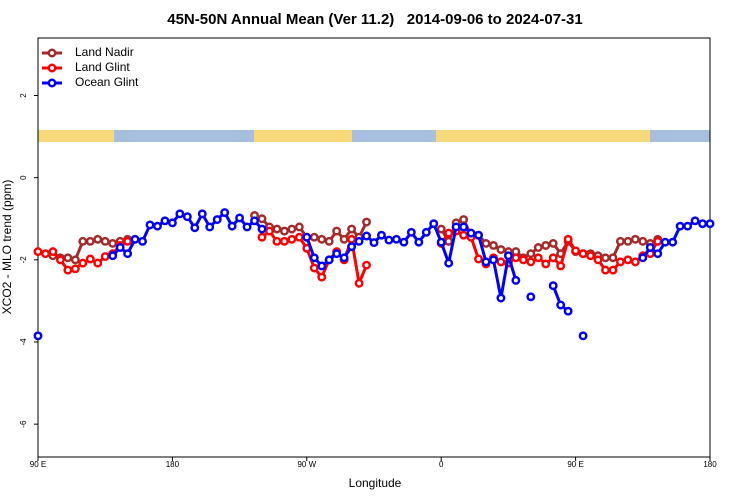 This screenshot has height=500, width=750. What do you see at coordinates (23, 95) in the screenshot?
I see `y-tick-label: 2` at bounding box center [23, 95].